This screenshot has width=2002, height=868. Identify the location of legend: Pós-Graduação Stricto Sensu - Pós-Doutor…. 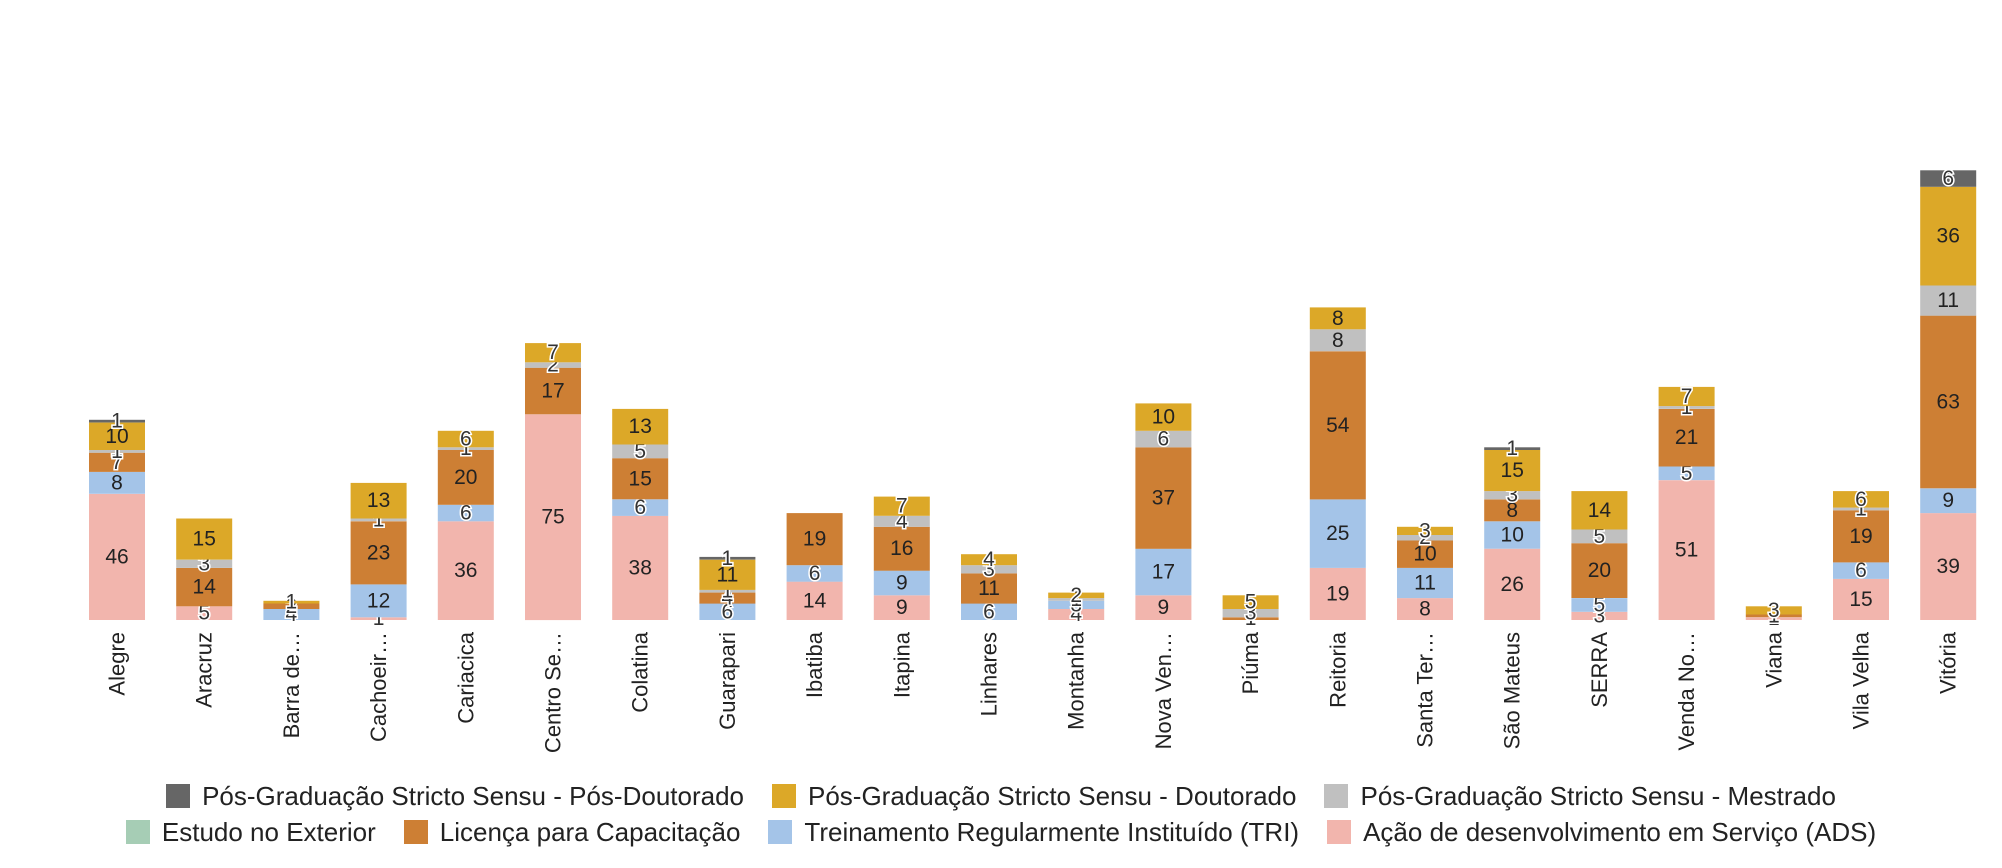
(1001, 814).